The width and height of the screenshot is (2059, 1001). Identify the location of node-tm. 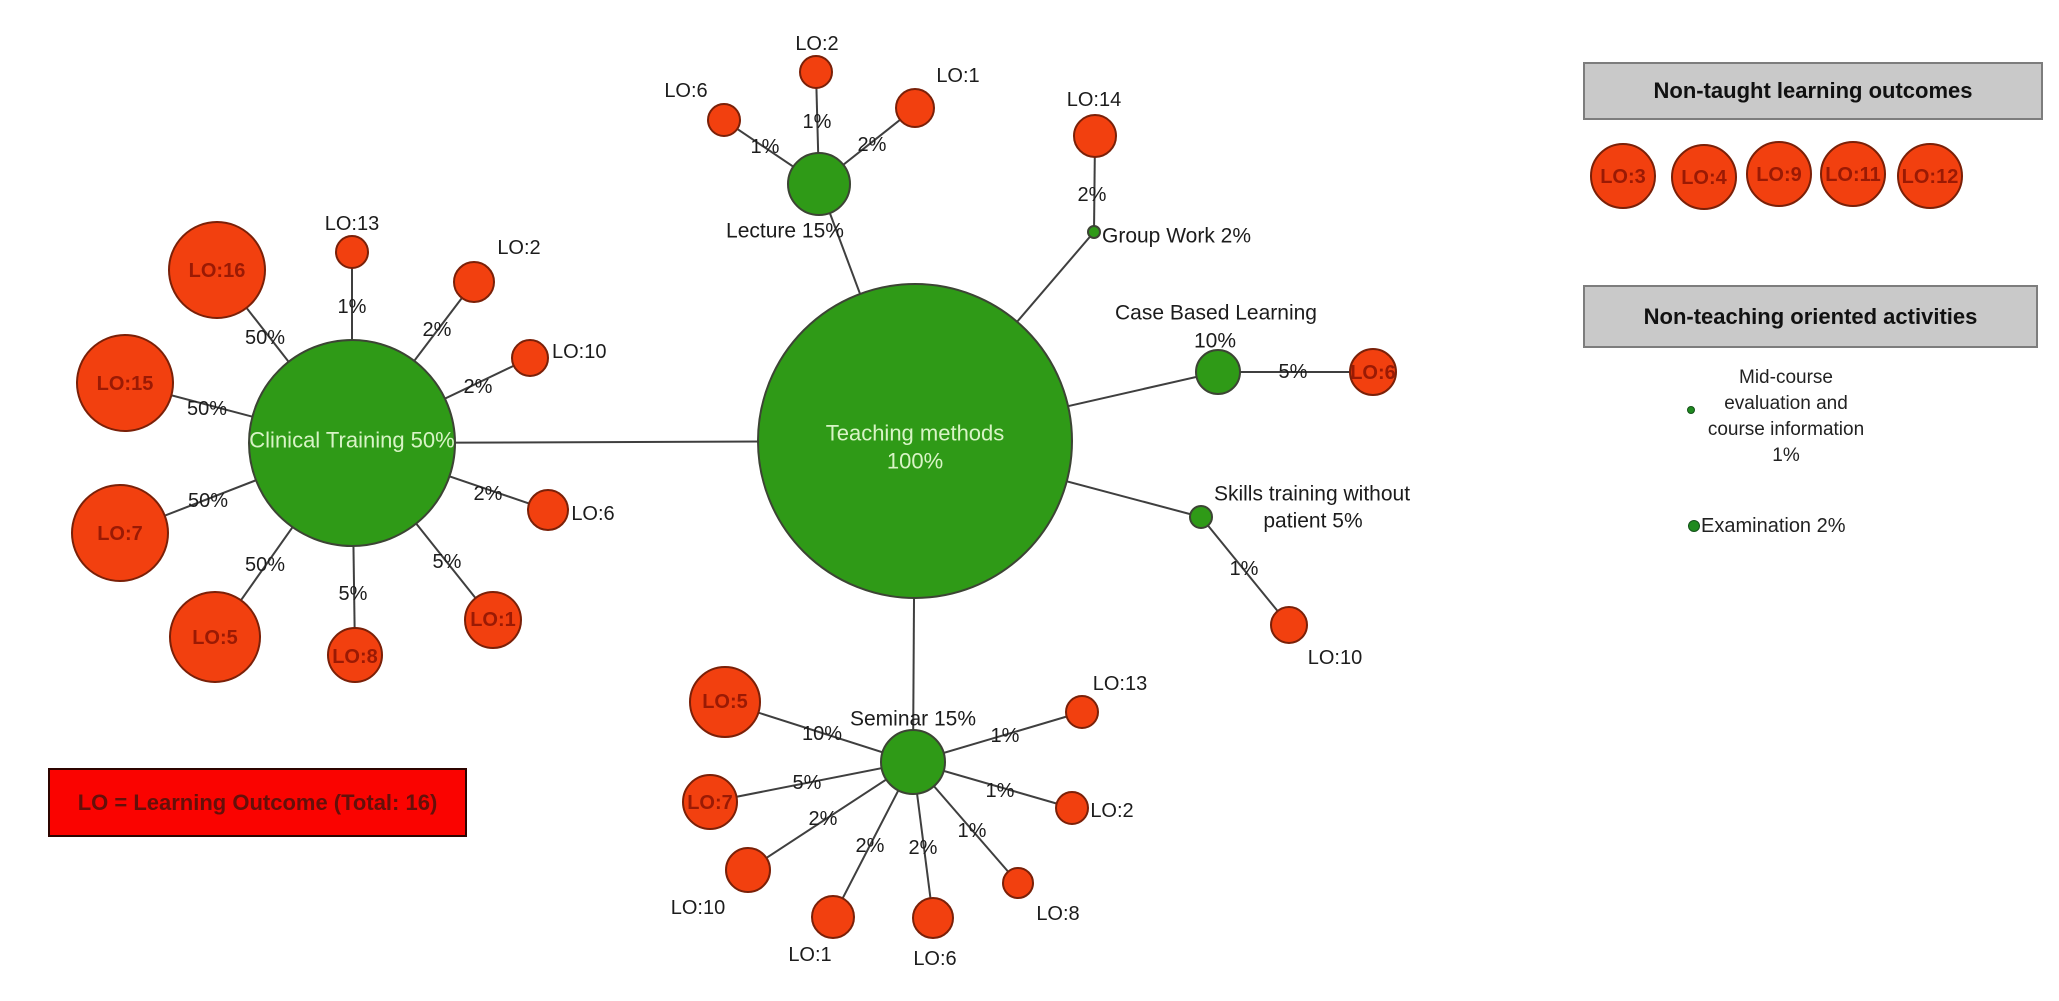
(915, 441).